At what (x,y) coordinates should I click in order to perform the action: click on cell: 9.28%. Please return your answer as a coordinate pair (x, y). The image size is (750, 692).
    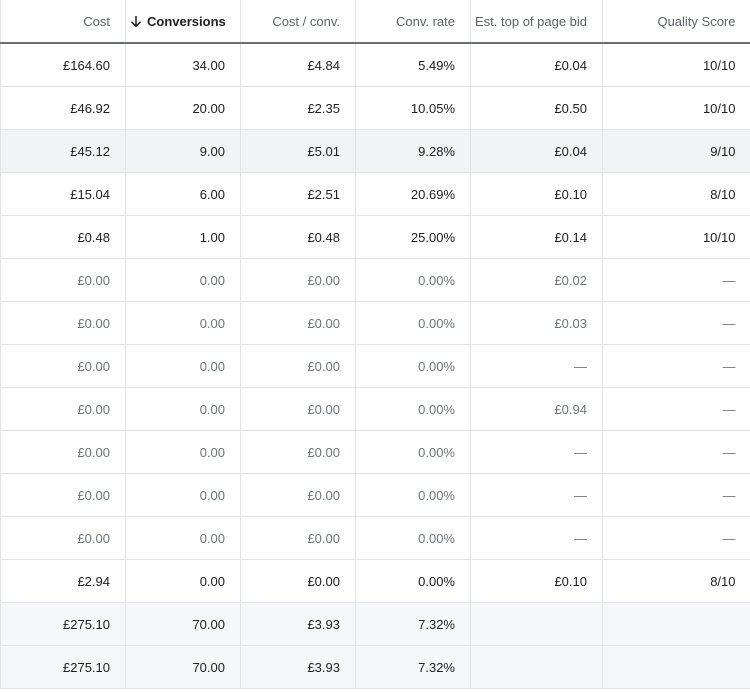
    Looking at the image, I should click on (413, 151).